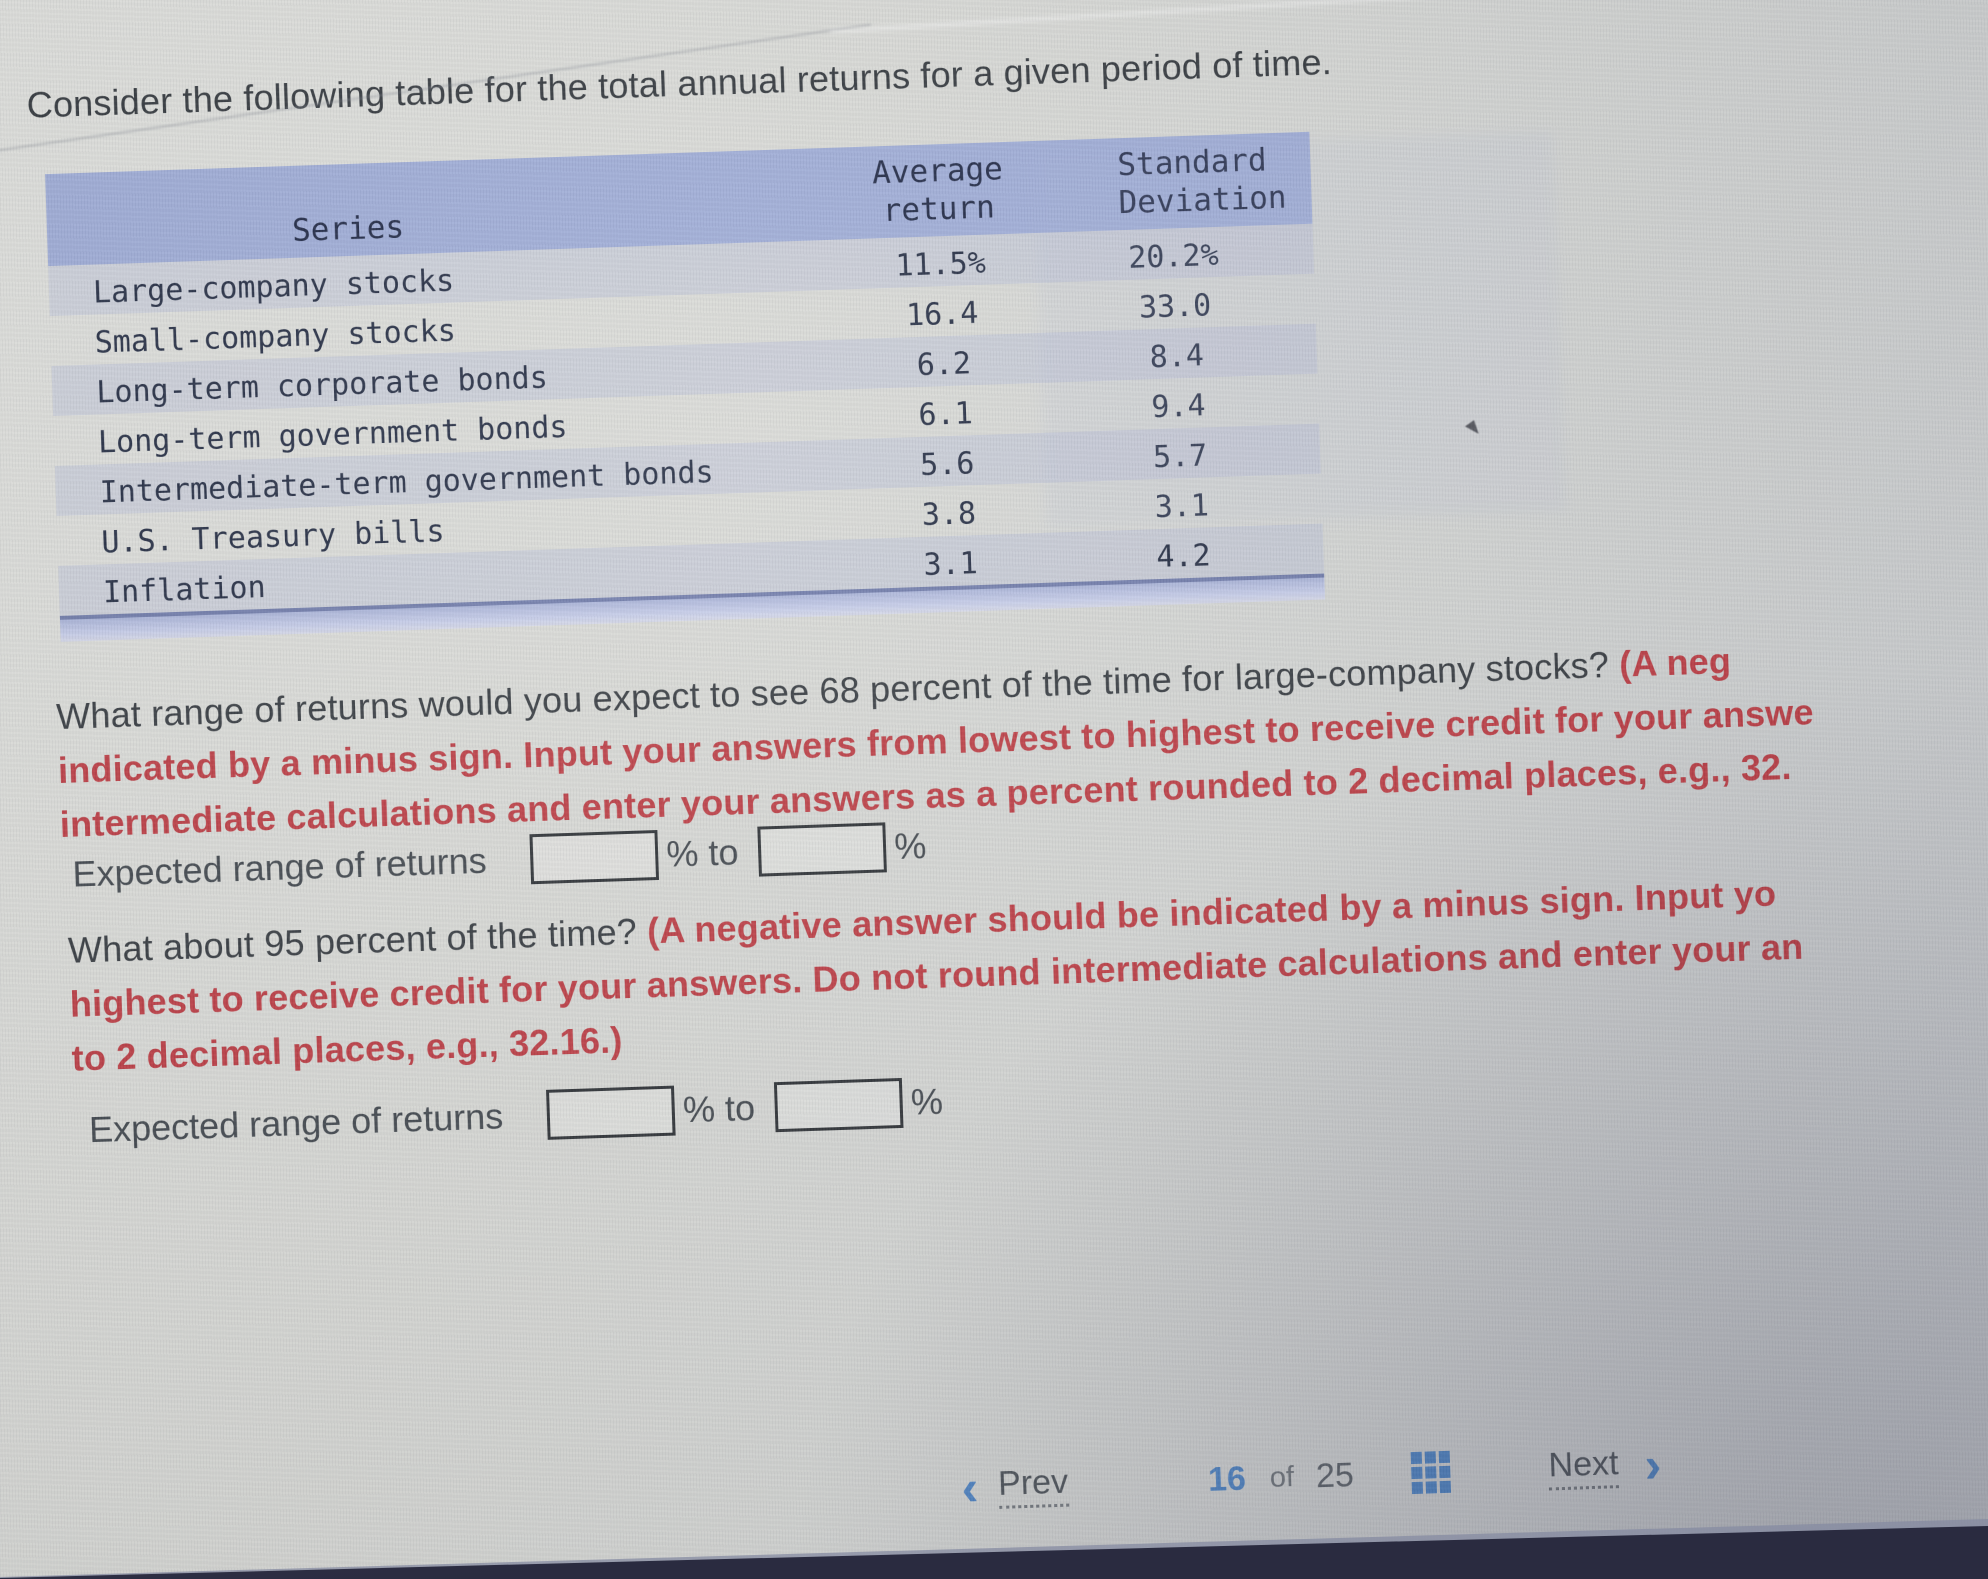  I want to click on pagination-bar: ‹ Prev 16 of 25 Next ›, so click(1311, 1476).